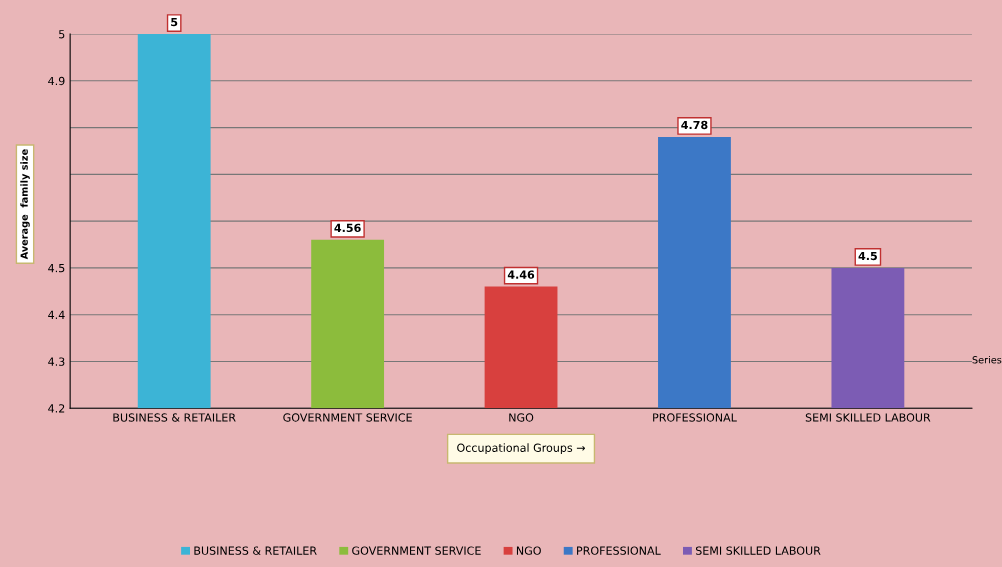 The height and width of the screenshot is (567, 1002). I want to click on data-label: 4.56, so click(347, 228).